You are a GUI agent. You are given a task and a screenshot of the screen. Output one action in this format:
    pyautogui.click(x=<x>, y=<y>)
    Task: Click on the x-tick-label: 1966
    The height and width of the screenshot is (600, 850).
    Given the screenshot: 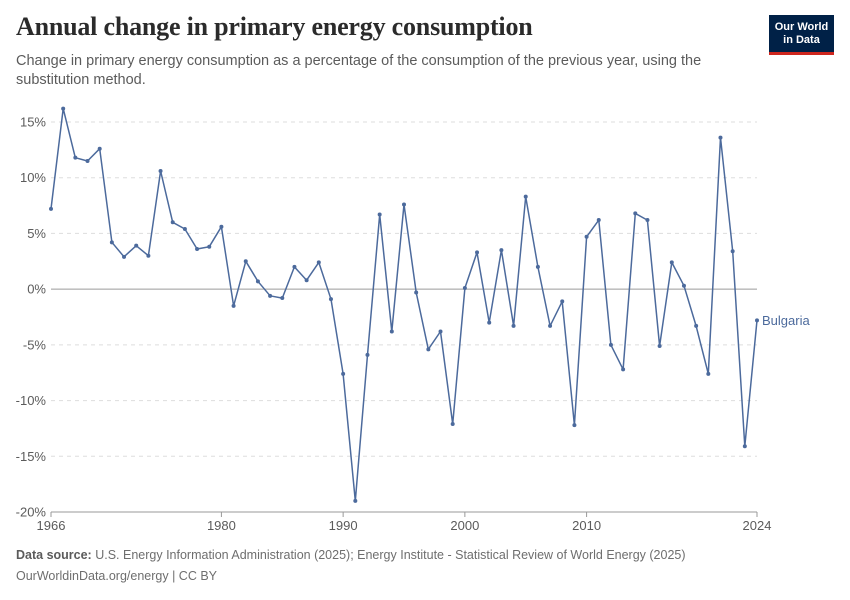 What is the action you would take?
    pyautogui.click(x=51, y=525)
    